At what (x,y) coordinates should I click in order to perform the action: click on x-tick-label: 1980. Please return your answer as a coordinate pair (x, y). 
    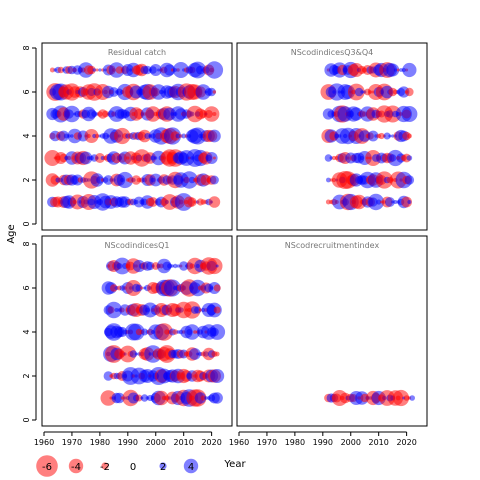
    Looking at the image, I should click on (100, 442).